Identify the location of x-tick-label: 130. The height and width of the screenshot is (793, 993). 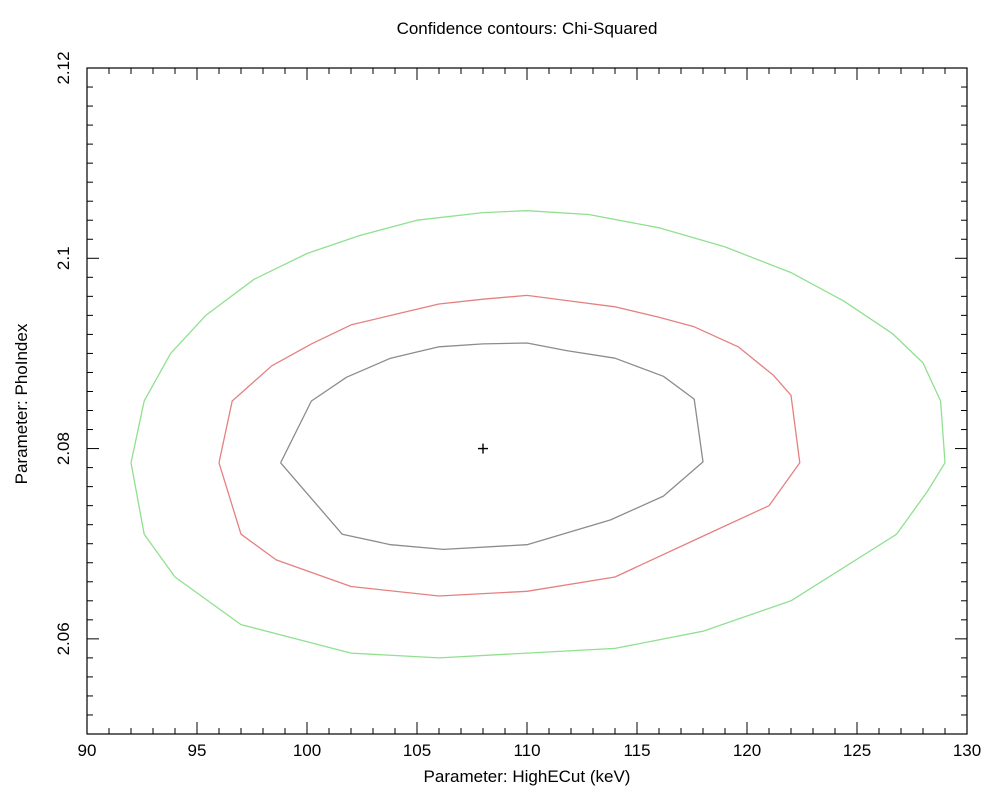
(967, 750).